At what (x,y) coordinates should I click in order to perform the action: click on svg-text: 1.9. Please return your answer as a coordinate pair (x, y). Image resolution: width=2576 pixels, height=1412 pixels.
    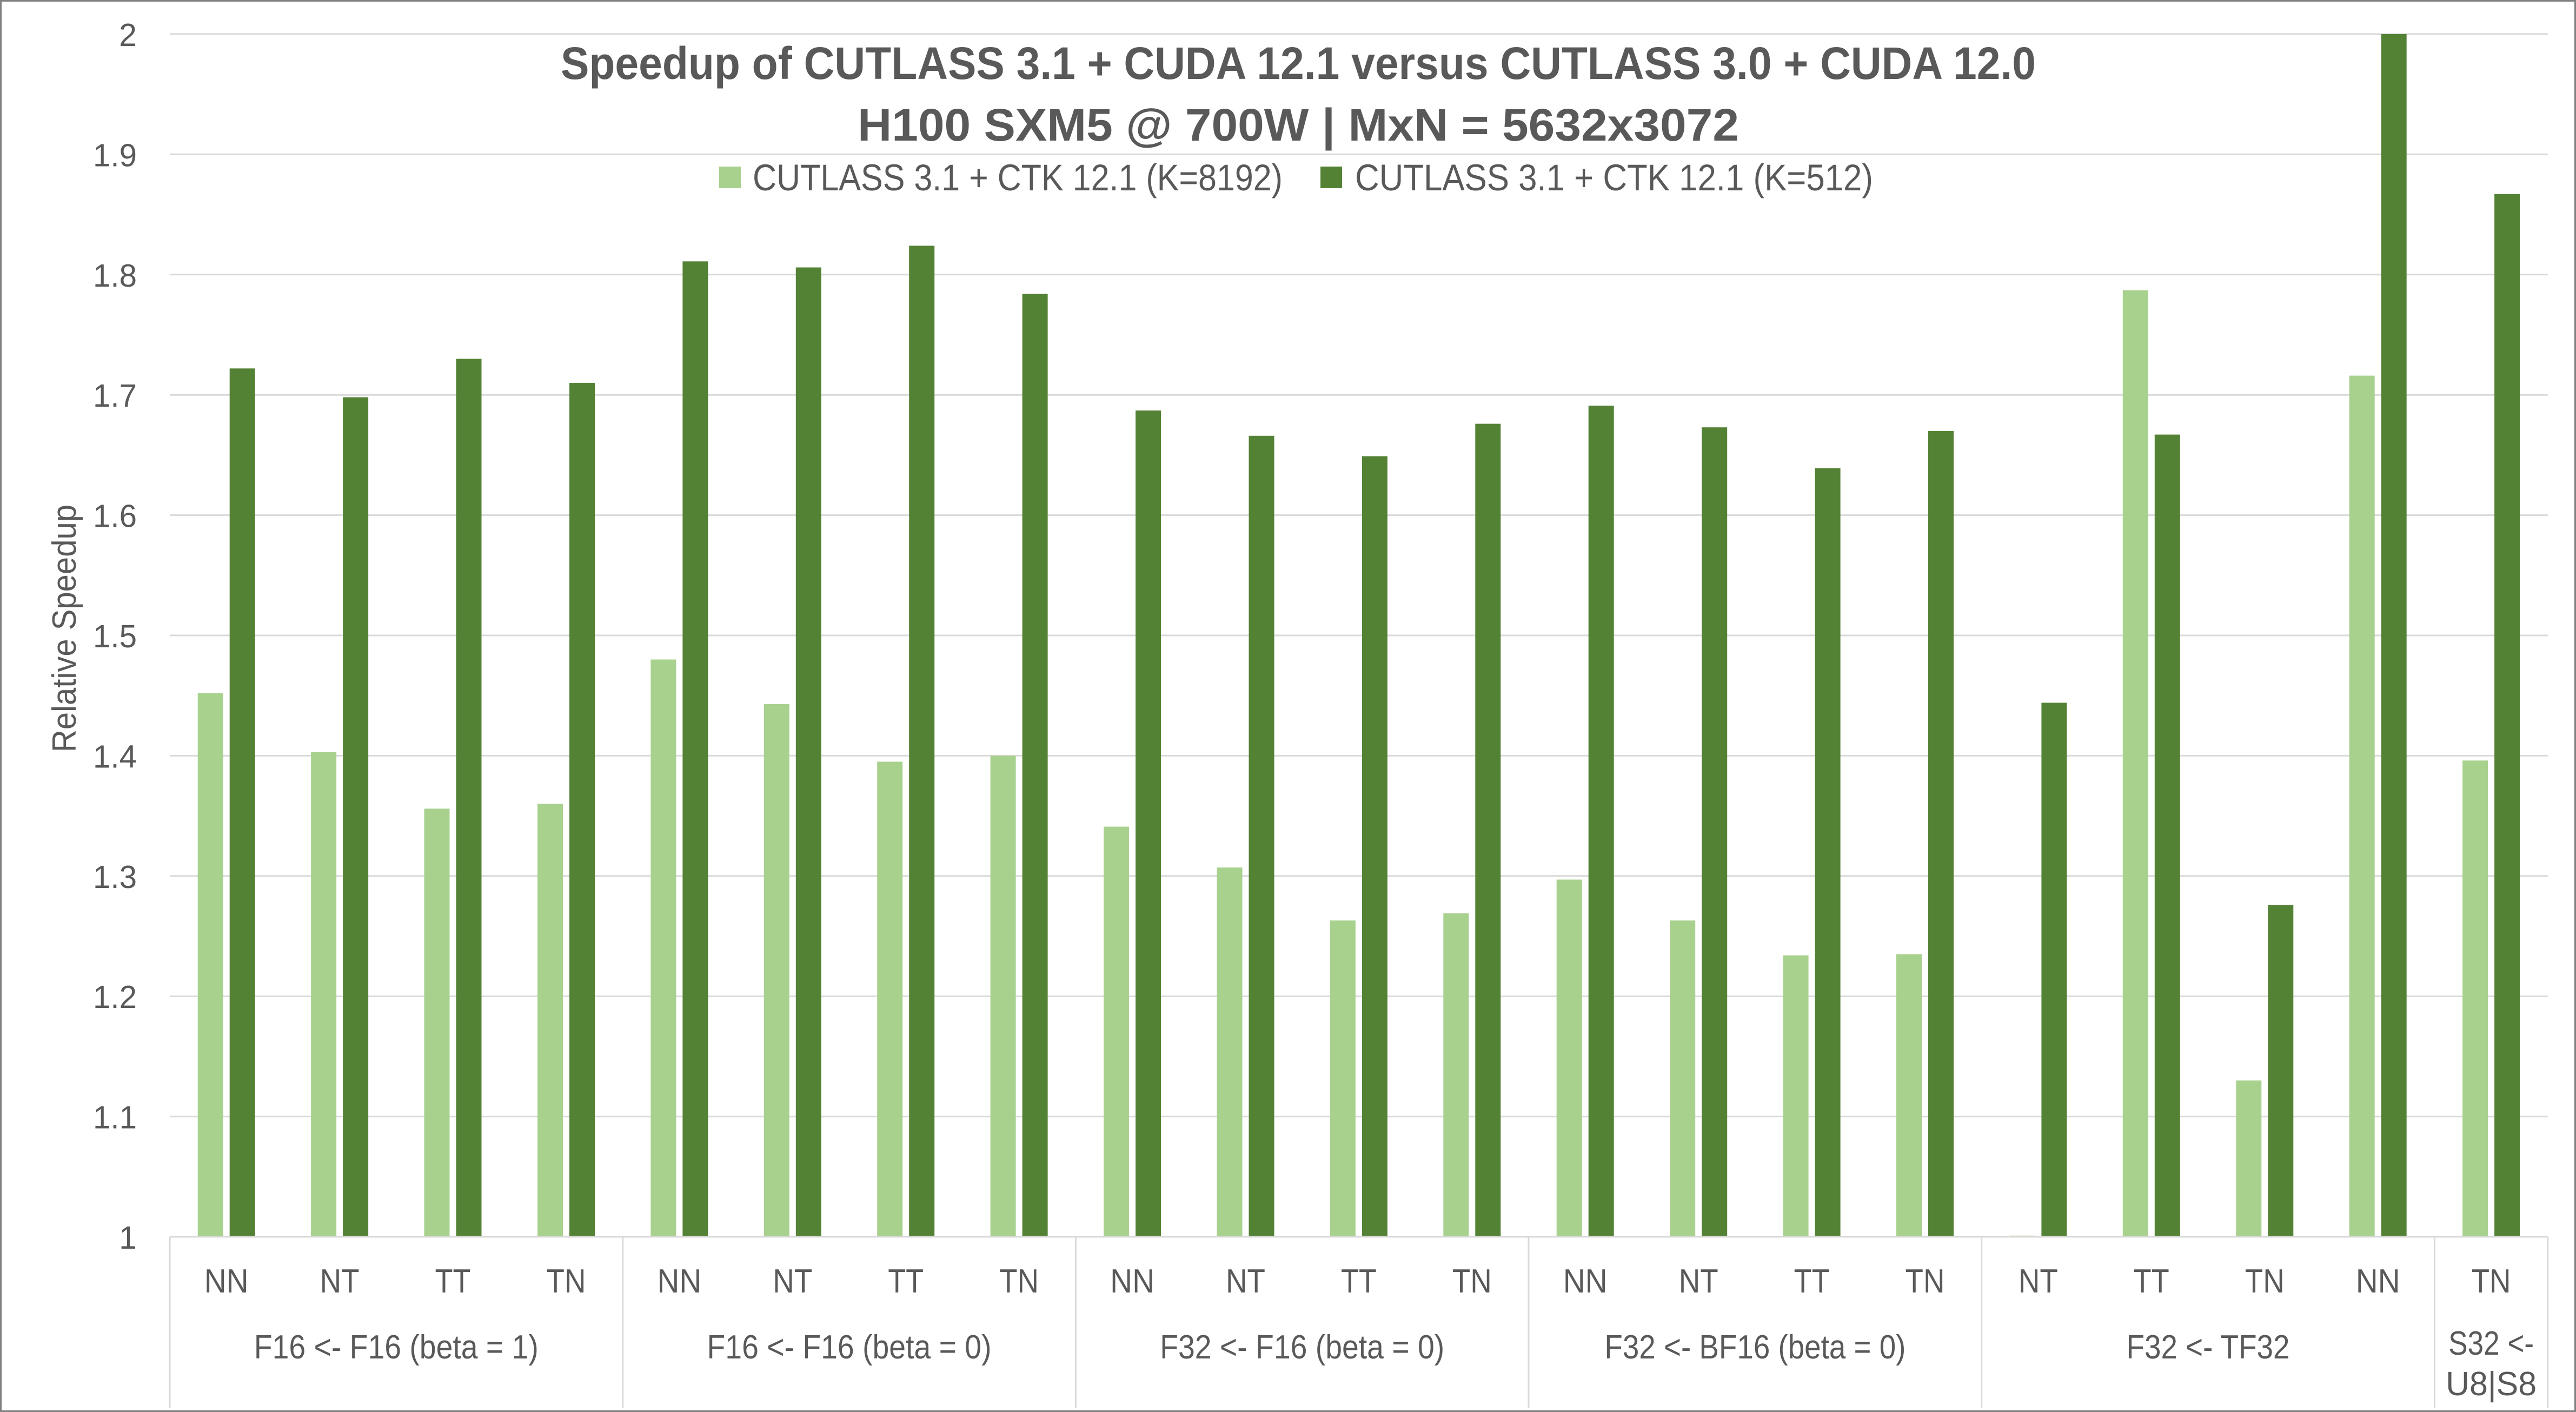
    Looking at the image, I should click on (115, 155).